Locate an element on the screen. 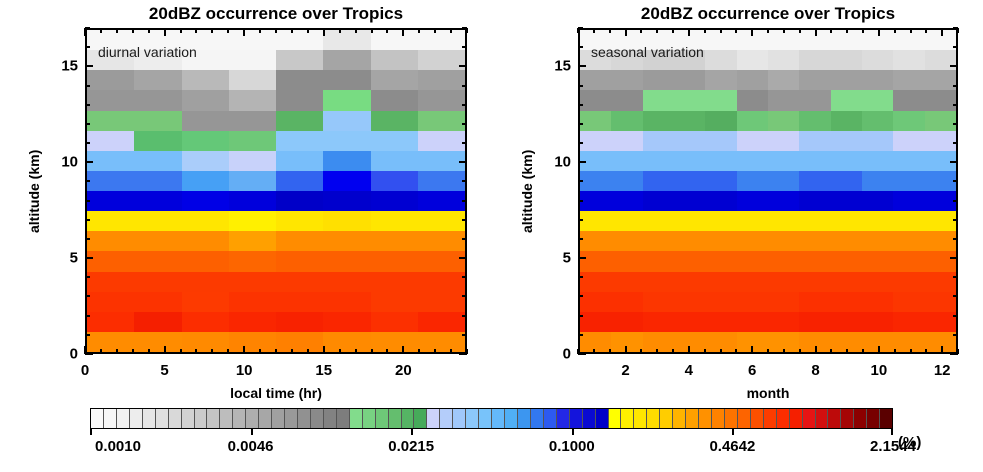  yaxis-tick-label: 15 is located at coordinates (69, 66).